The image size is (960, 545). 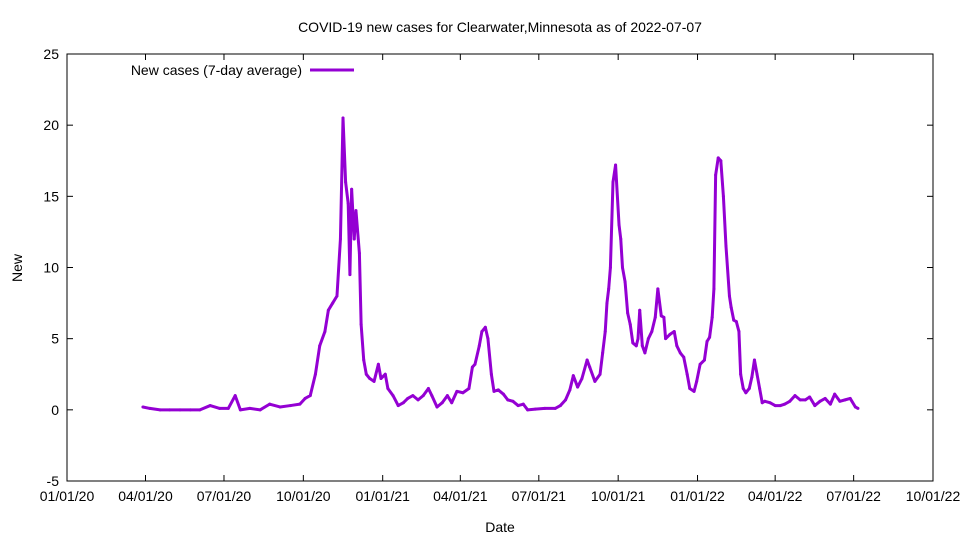 What do you see at coordinates (382, 496) in the screenshot?
I see `x-tick-label: 01/01/21` at bounding box center [382, 496].